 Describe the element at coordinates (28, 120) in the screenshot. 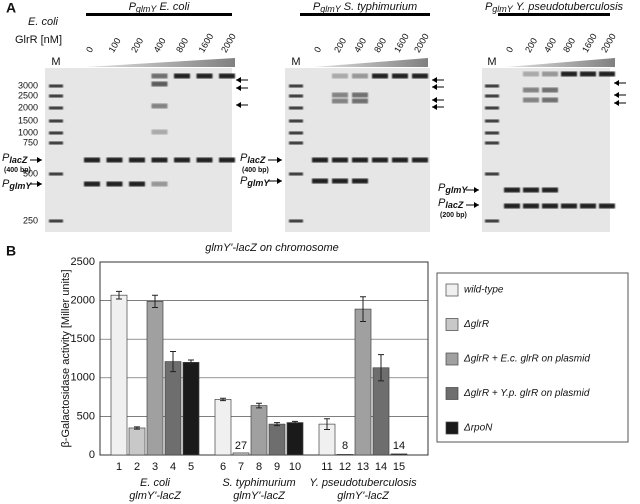

I see `ladder-label: 1500` at that location.